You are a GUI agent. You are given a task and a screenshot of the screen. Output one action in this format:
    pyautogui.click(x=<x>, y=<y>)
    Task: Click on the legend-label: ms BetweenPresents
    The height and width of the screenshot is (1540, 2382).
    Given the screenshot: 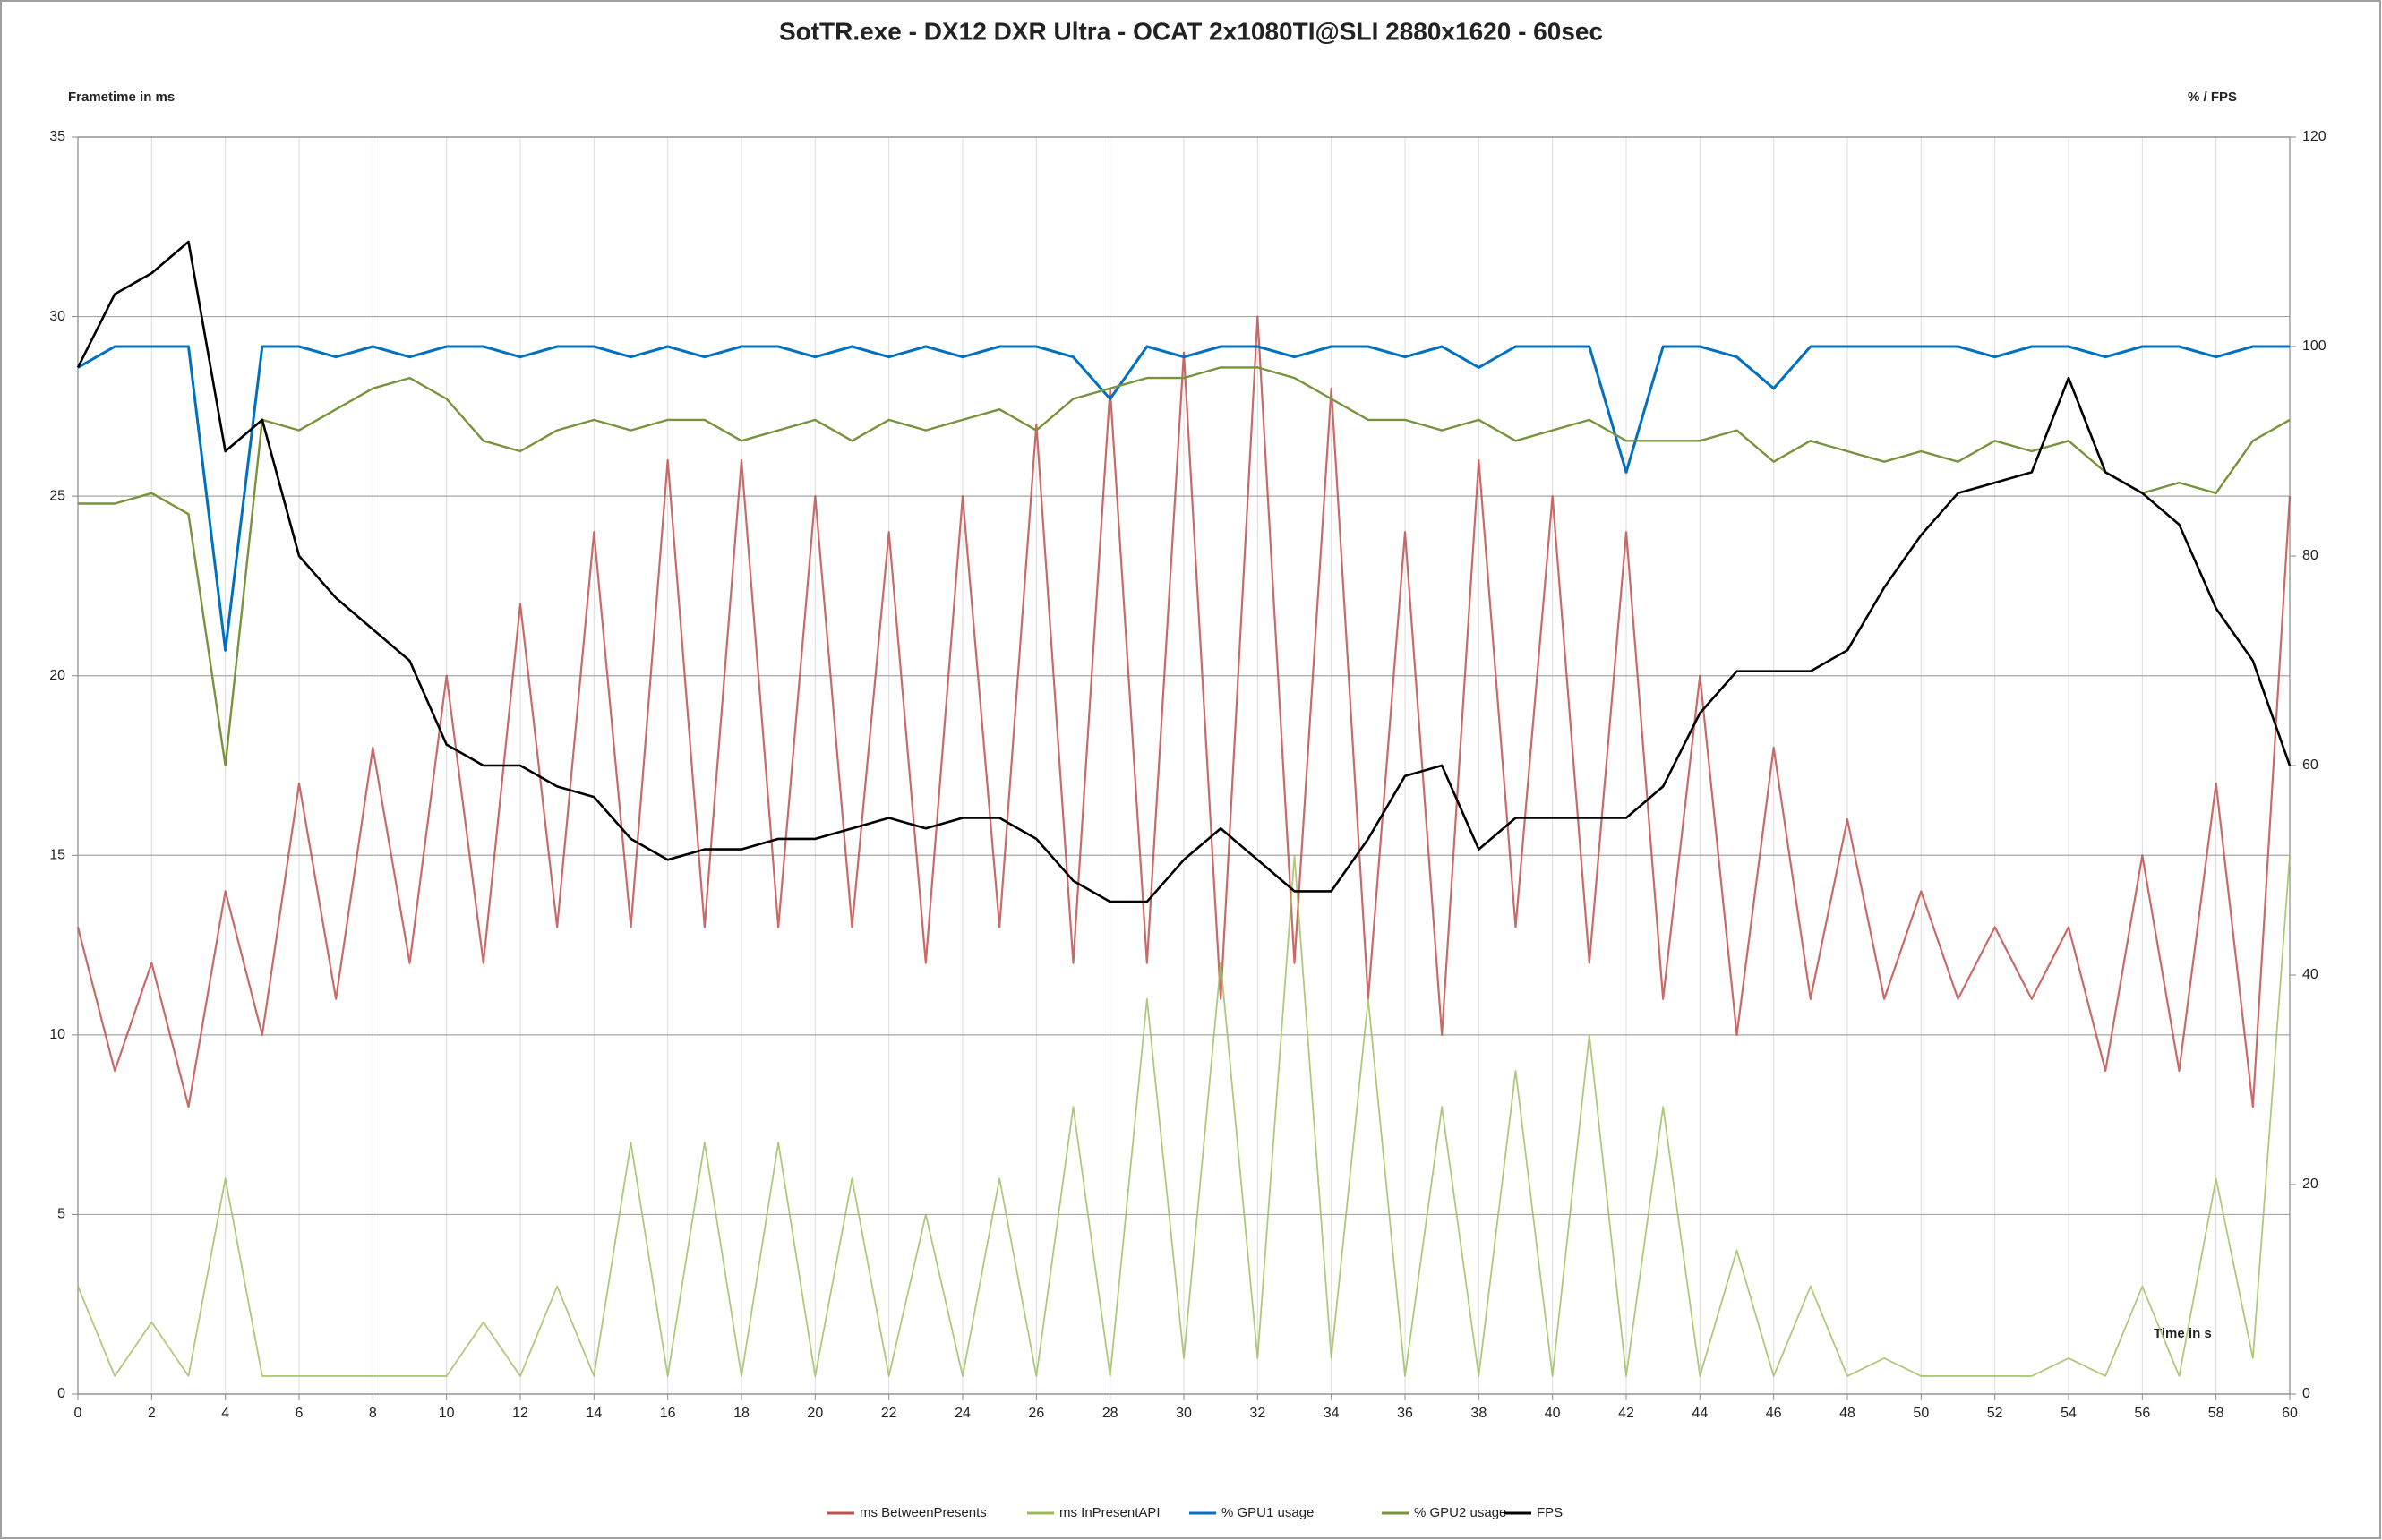 What is the action you would take?
    pyautogui.click(x=923, y=1512)
    